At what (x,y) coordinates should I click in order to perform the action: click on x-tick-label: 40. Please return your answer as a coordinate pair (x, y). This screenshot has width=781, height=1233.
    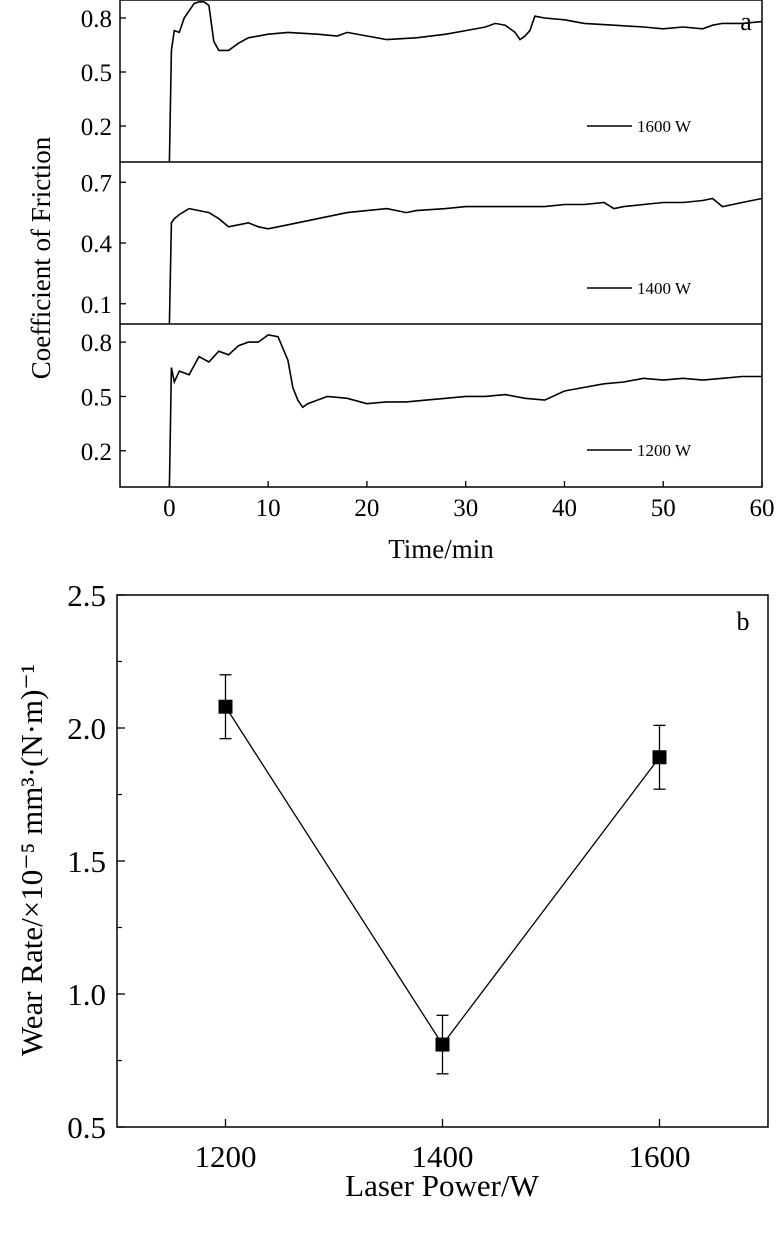
    Looking at the image, I should click on (564, 508).